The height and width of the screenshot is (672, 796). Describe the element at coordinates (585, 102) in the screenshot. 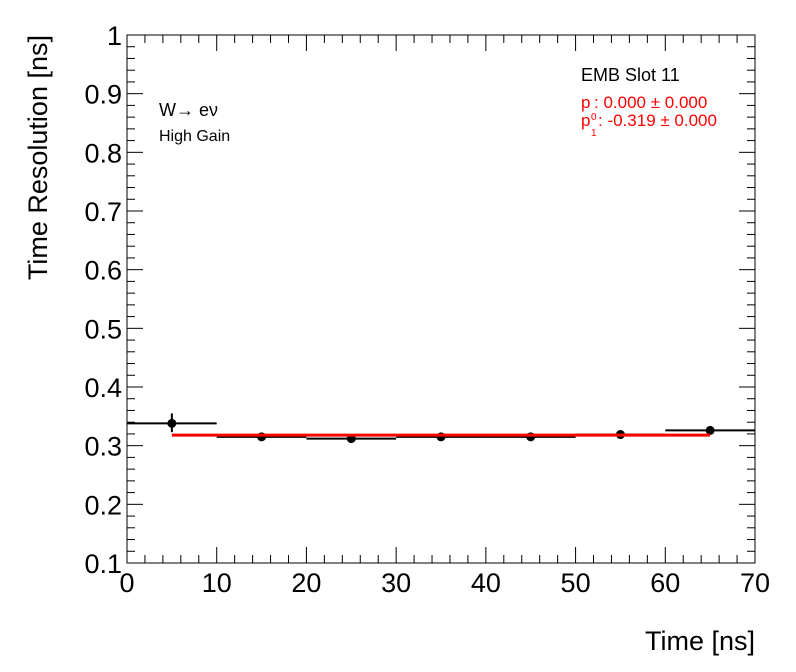

I see `p0-symbol: p` at that location.